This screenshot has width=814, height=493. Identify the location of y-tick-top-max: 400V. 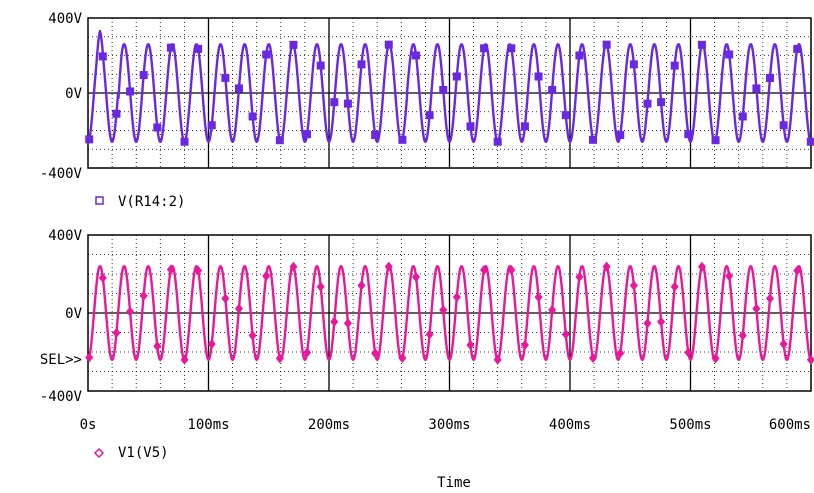
(65, 19).